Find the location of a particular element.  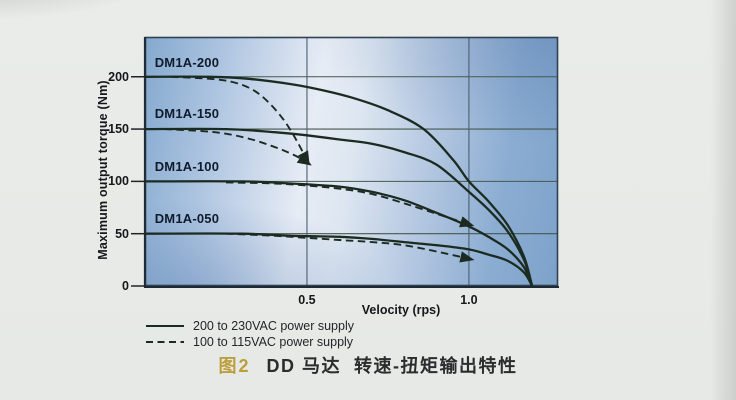

figure-caption: 图2 DD 马达 转速-扭矩输出特性 is located at coordinates (368, 365).